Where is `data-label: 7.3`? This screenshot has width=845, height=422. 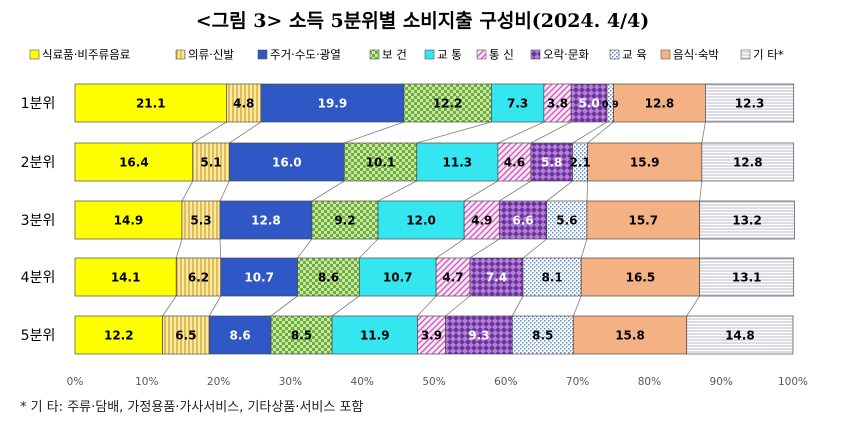 data-label: 7.3 is located at coordinates (517, 104).